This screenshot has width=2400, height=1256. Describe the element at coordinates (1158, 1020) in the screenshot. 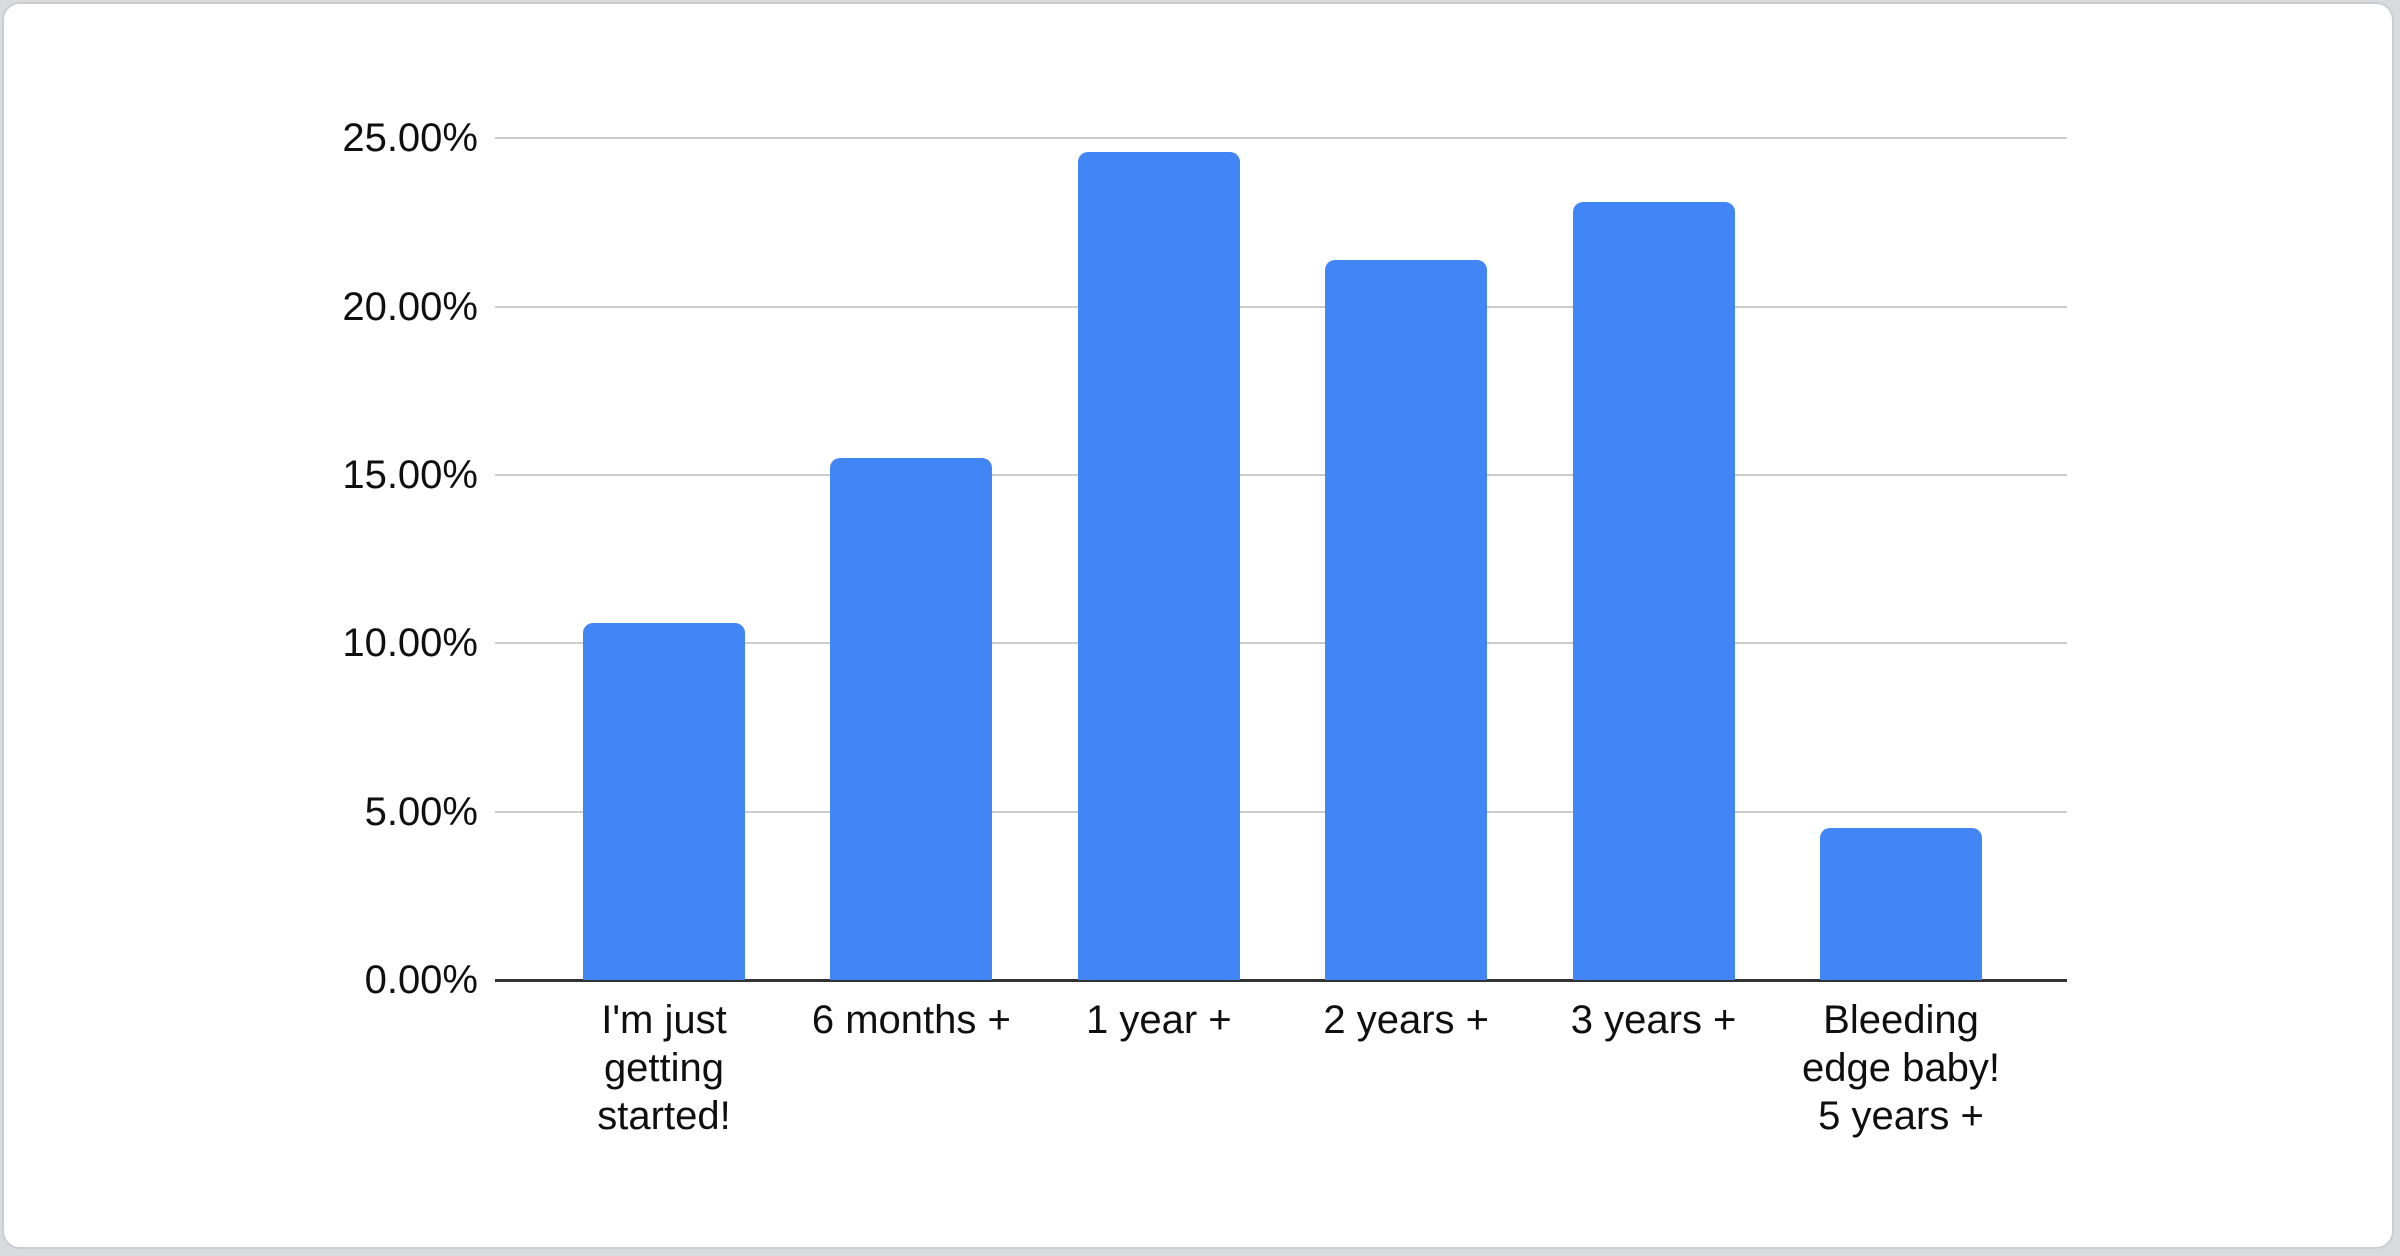

I see `x-axis-category-label: 1 year +` at that location.